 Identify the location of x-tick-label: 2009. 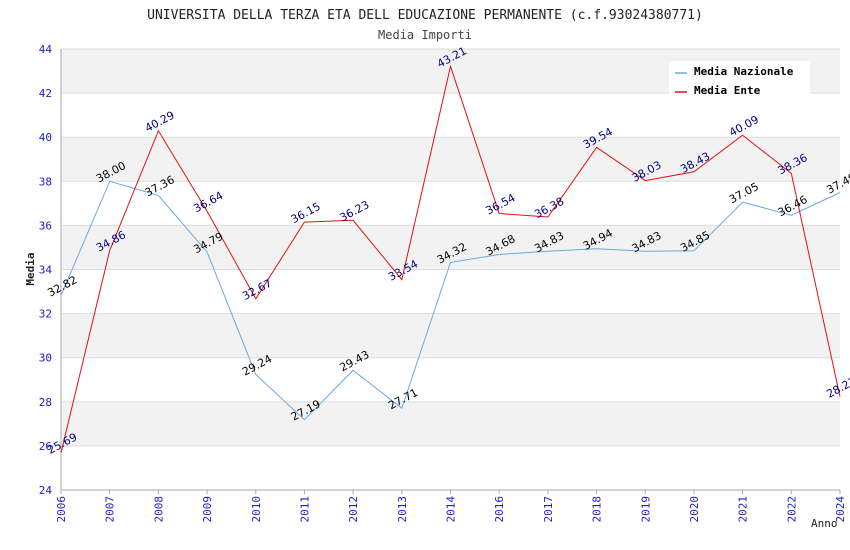
(207, 509).